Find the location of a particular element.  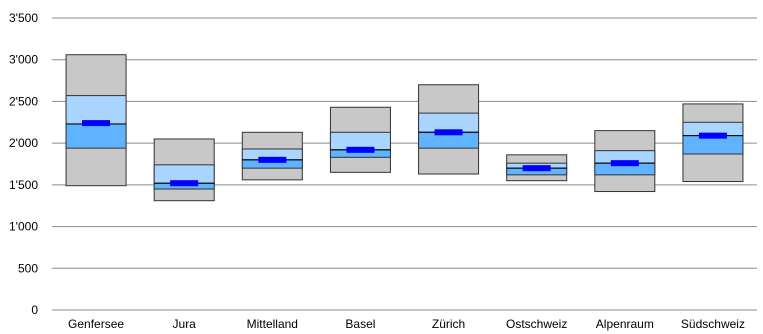

x-tick-label: Alpenraum is located at coordinates (625, 324).